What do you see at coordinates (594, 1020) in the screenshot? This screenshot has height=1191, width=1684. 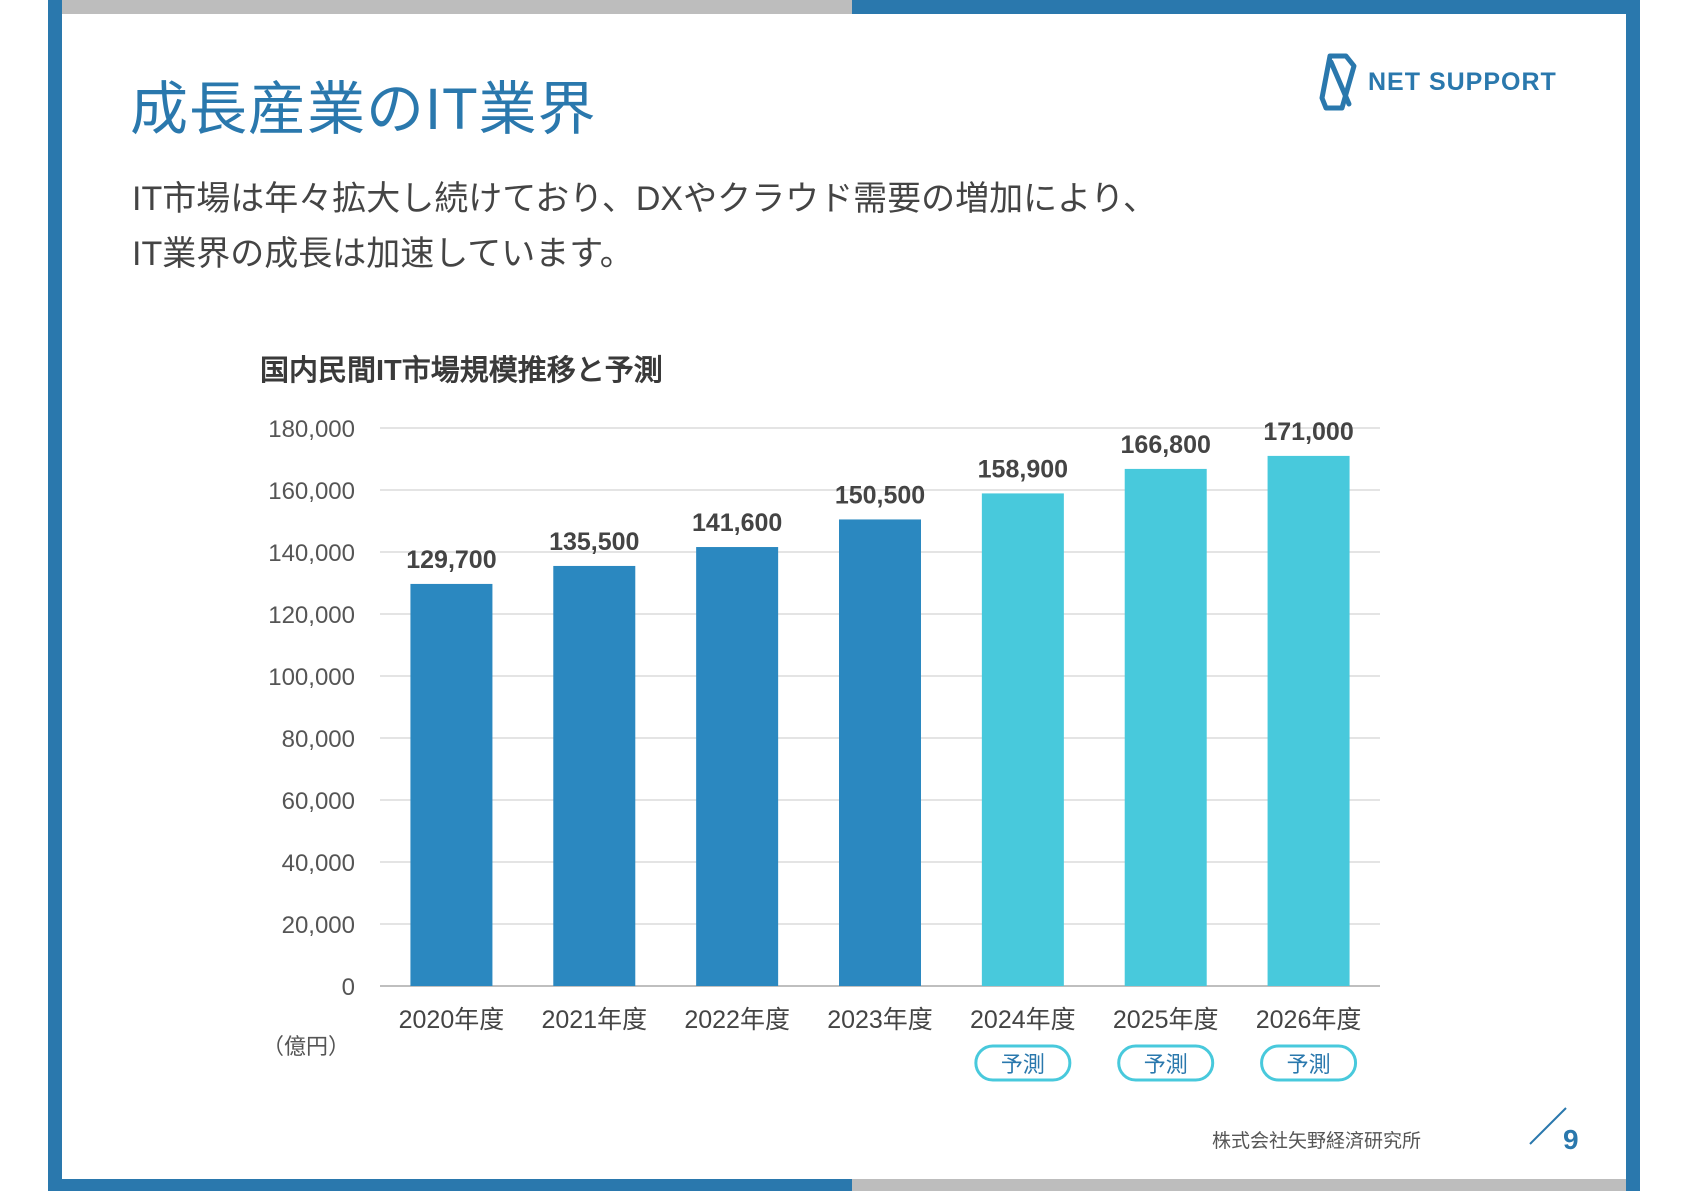 I see `x-tick-label: 2021年度` at bounding box center [594, 1020].